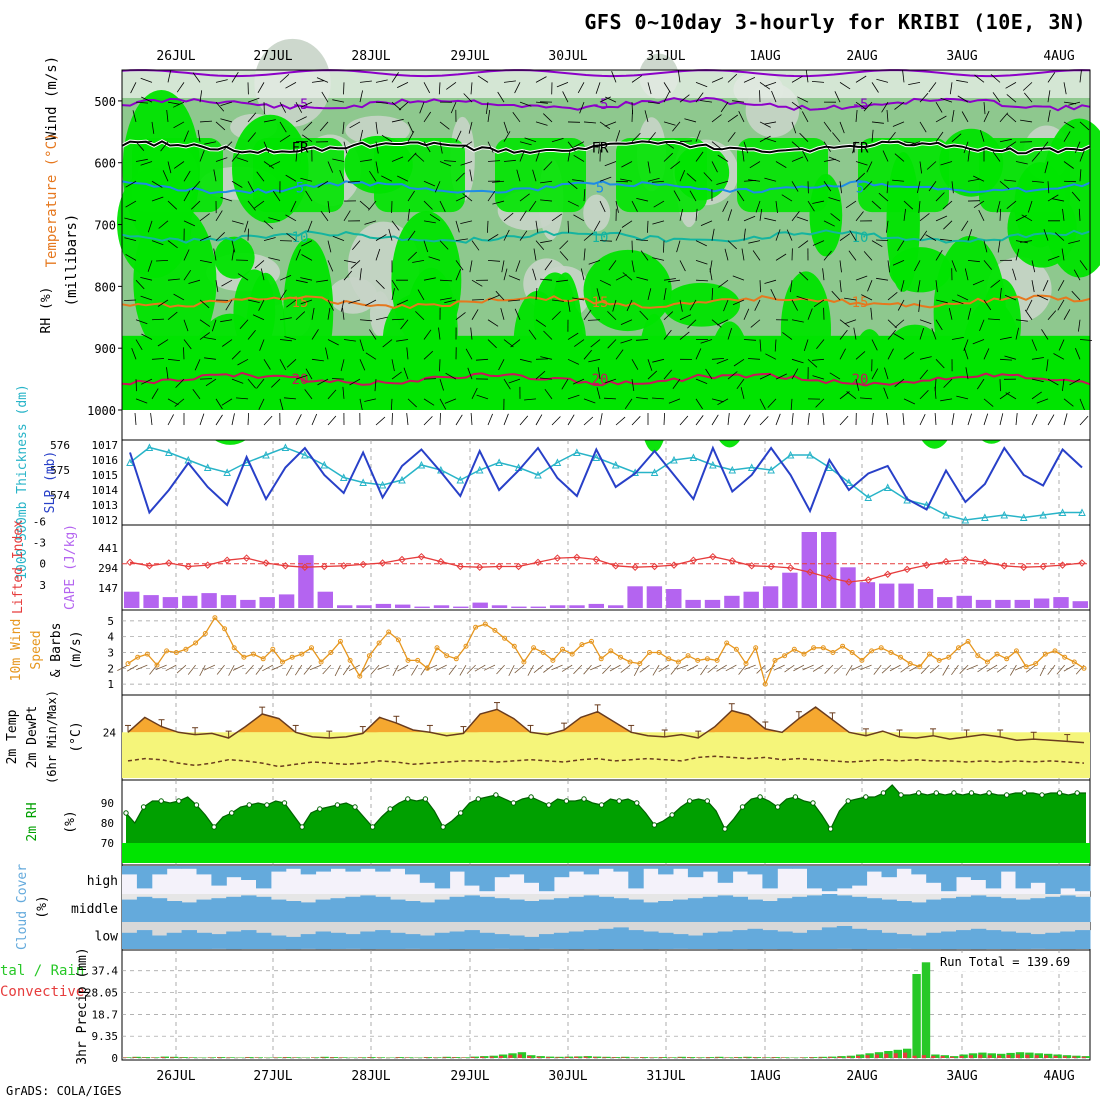  What do you see at coordinates (600, 380) in the screenshot?
I see `isotherm-label: 20` at bounding box center [600, 380].